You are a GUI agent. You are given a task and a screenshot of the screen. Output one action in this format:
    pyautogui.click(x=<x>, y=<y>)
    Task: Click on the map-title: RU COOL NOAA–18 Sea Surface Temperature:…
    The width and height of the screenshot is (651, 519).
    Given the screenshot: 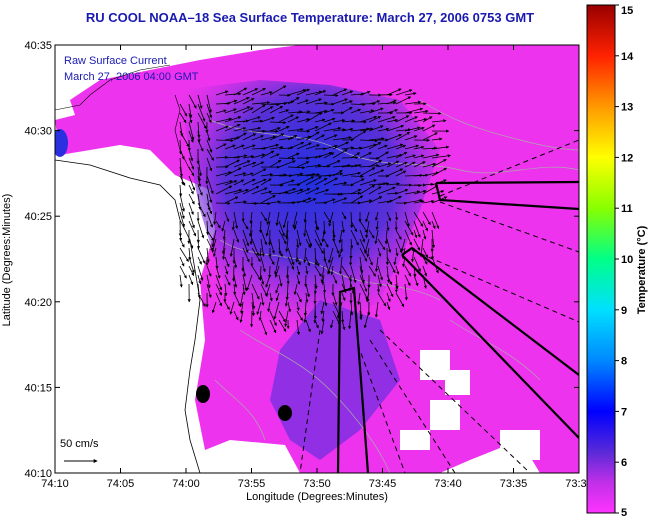 What is the action you would take?
    pyautogui.click(x=310, y=17)
    